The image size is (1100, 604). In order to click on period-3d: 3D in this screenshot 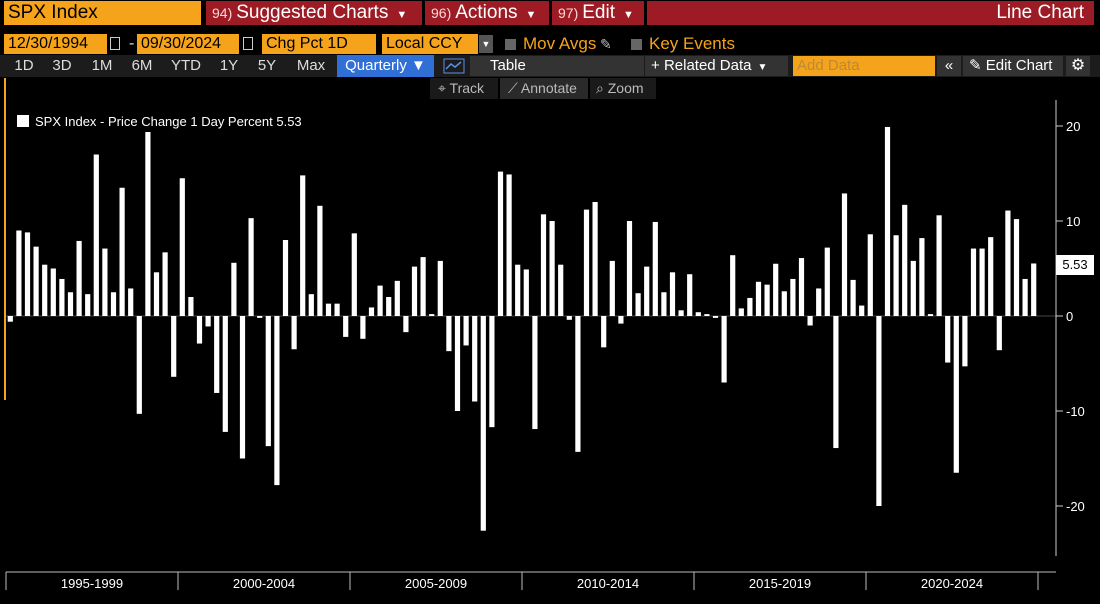, I will do `click(62, 65)`.